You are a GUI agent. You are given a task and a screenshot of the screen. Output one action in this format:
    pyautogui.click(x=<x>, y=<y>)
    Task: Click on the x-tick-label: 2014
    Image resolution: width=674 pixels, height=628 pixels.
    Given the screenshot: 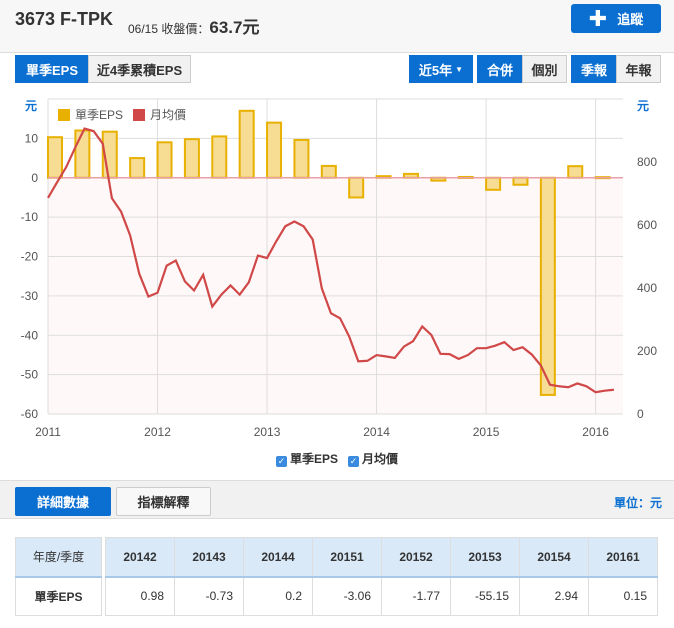 What is the action you would take?
    pyautogui.click(x=376, y=432)
    